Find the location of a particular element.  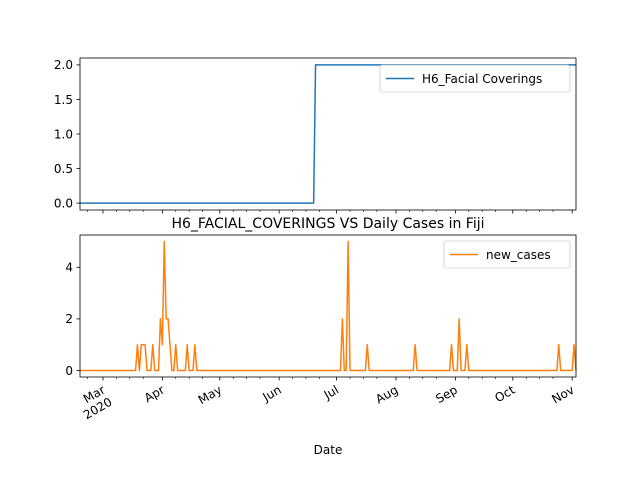

y-tick-label: 2.0 is located at coordinates (63, 65).